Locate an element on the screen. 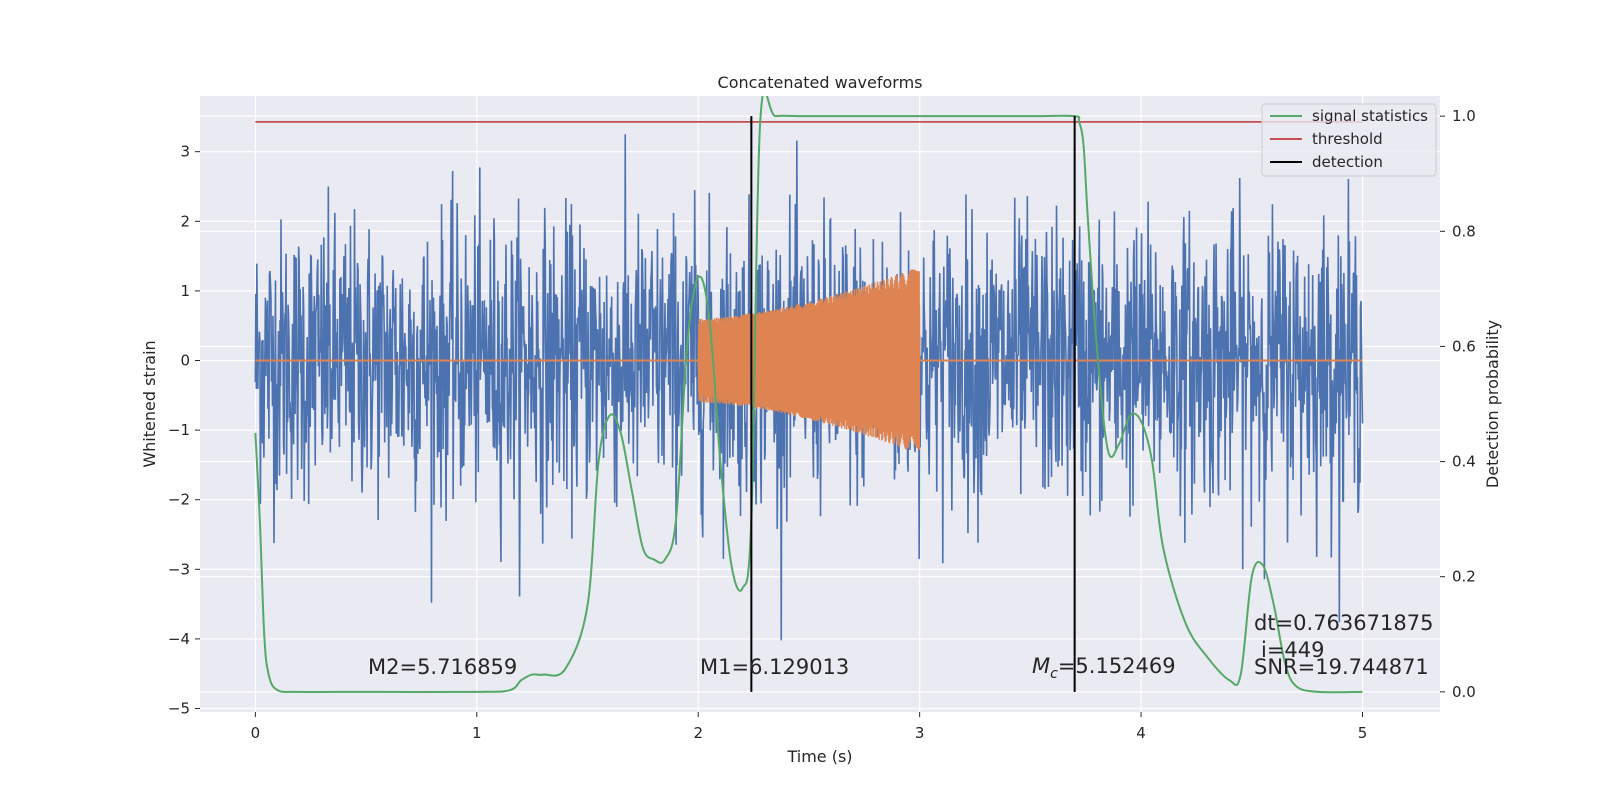 Image resolution: width=1600 pixels, height=800 pixels. legend-box is located at coordinates (1349, 140).